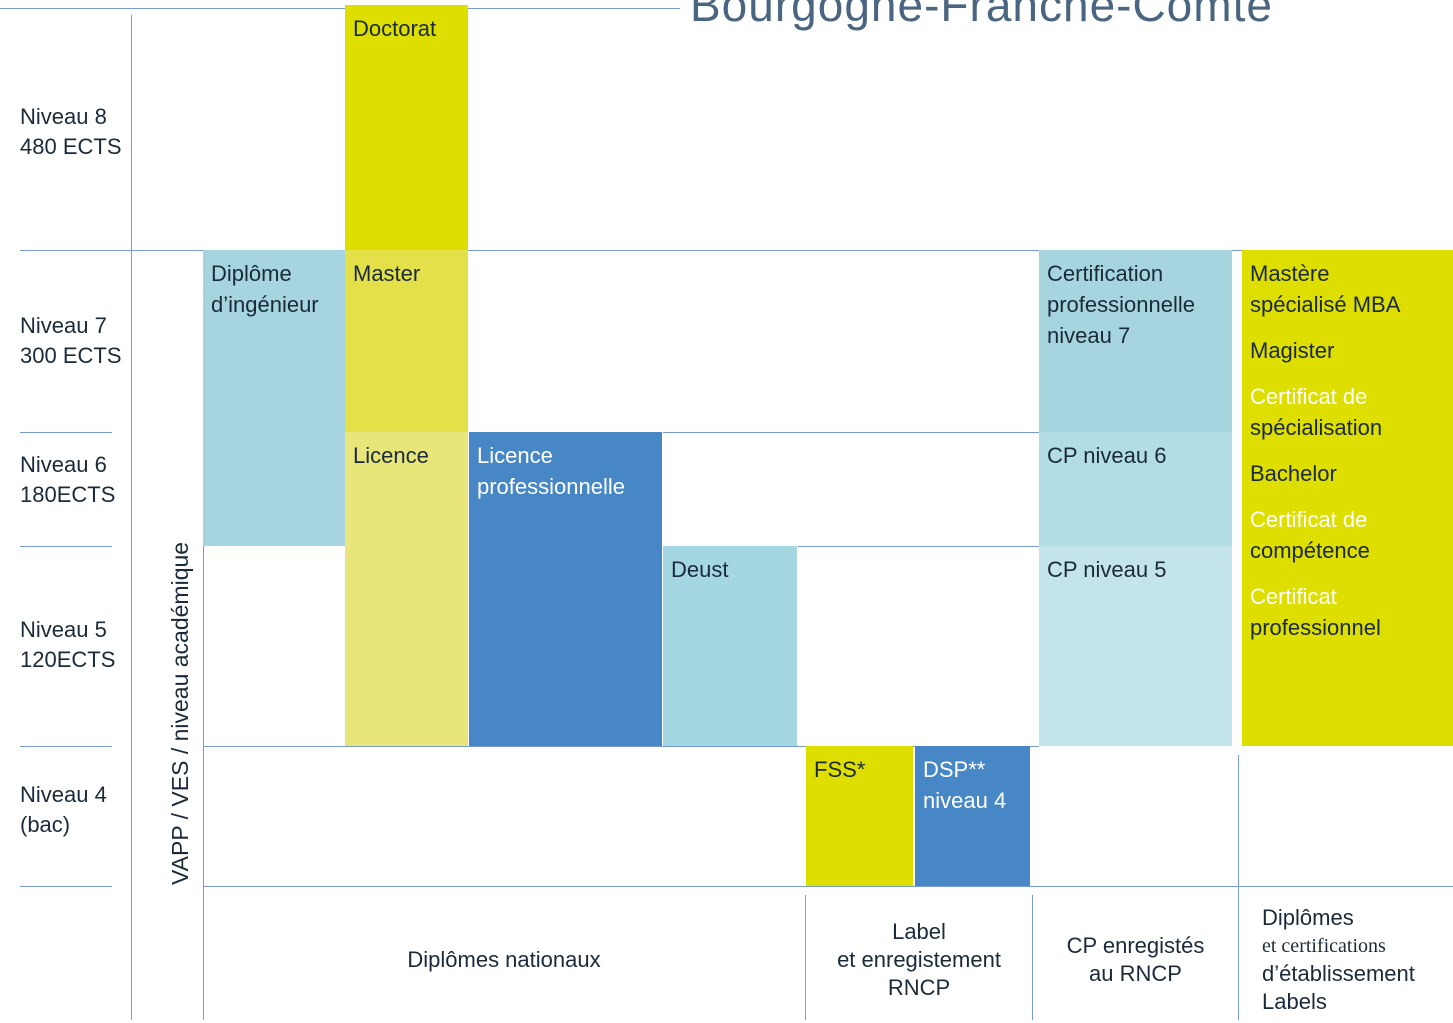 The image size is (1453, 1023). What do you see at coordinates (406, 341) in the screenshot?
I see `box: Master` at bounding box center [406, 341].